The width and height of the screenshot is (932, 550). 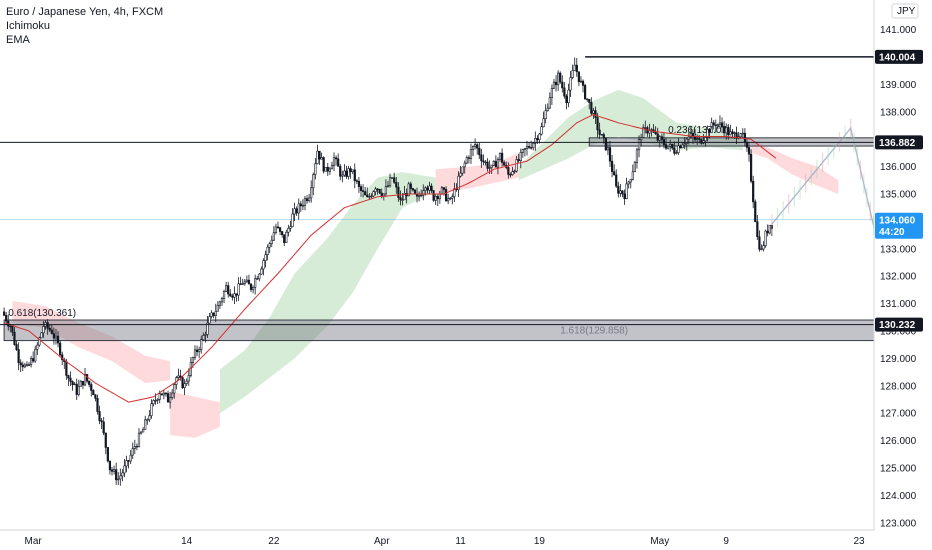 I want to click on indicator-ichimoku-label: Ichimoku, so click(x=28, y=26).